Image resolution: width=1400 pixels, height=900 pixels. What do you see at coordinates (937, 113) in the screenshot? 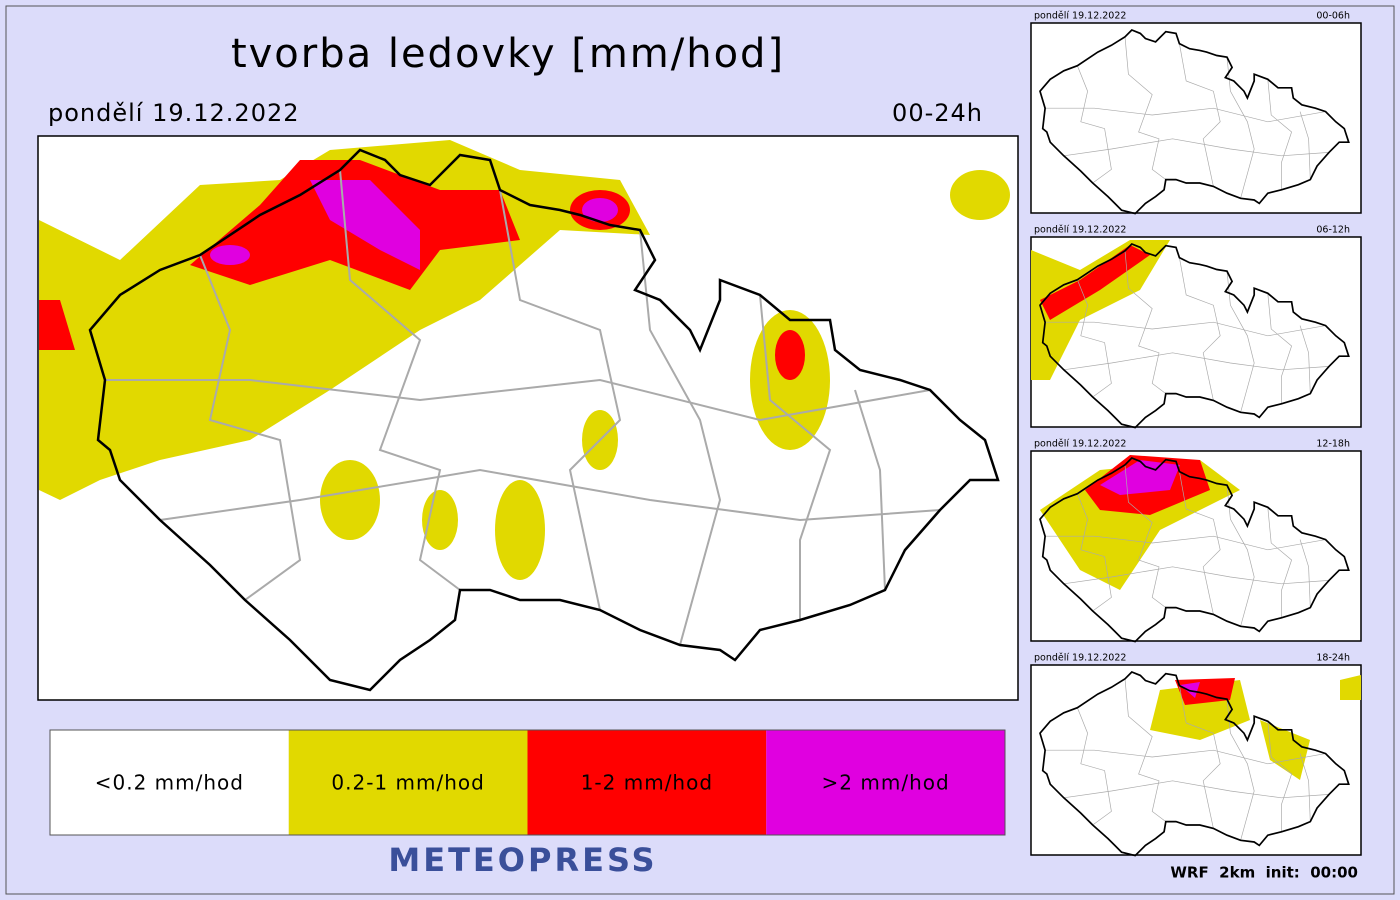
I see `period: 00-24h` at bounding box center [937, 113].